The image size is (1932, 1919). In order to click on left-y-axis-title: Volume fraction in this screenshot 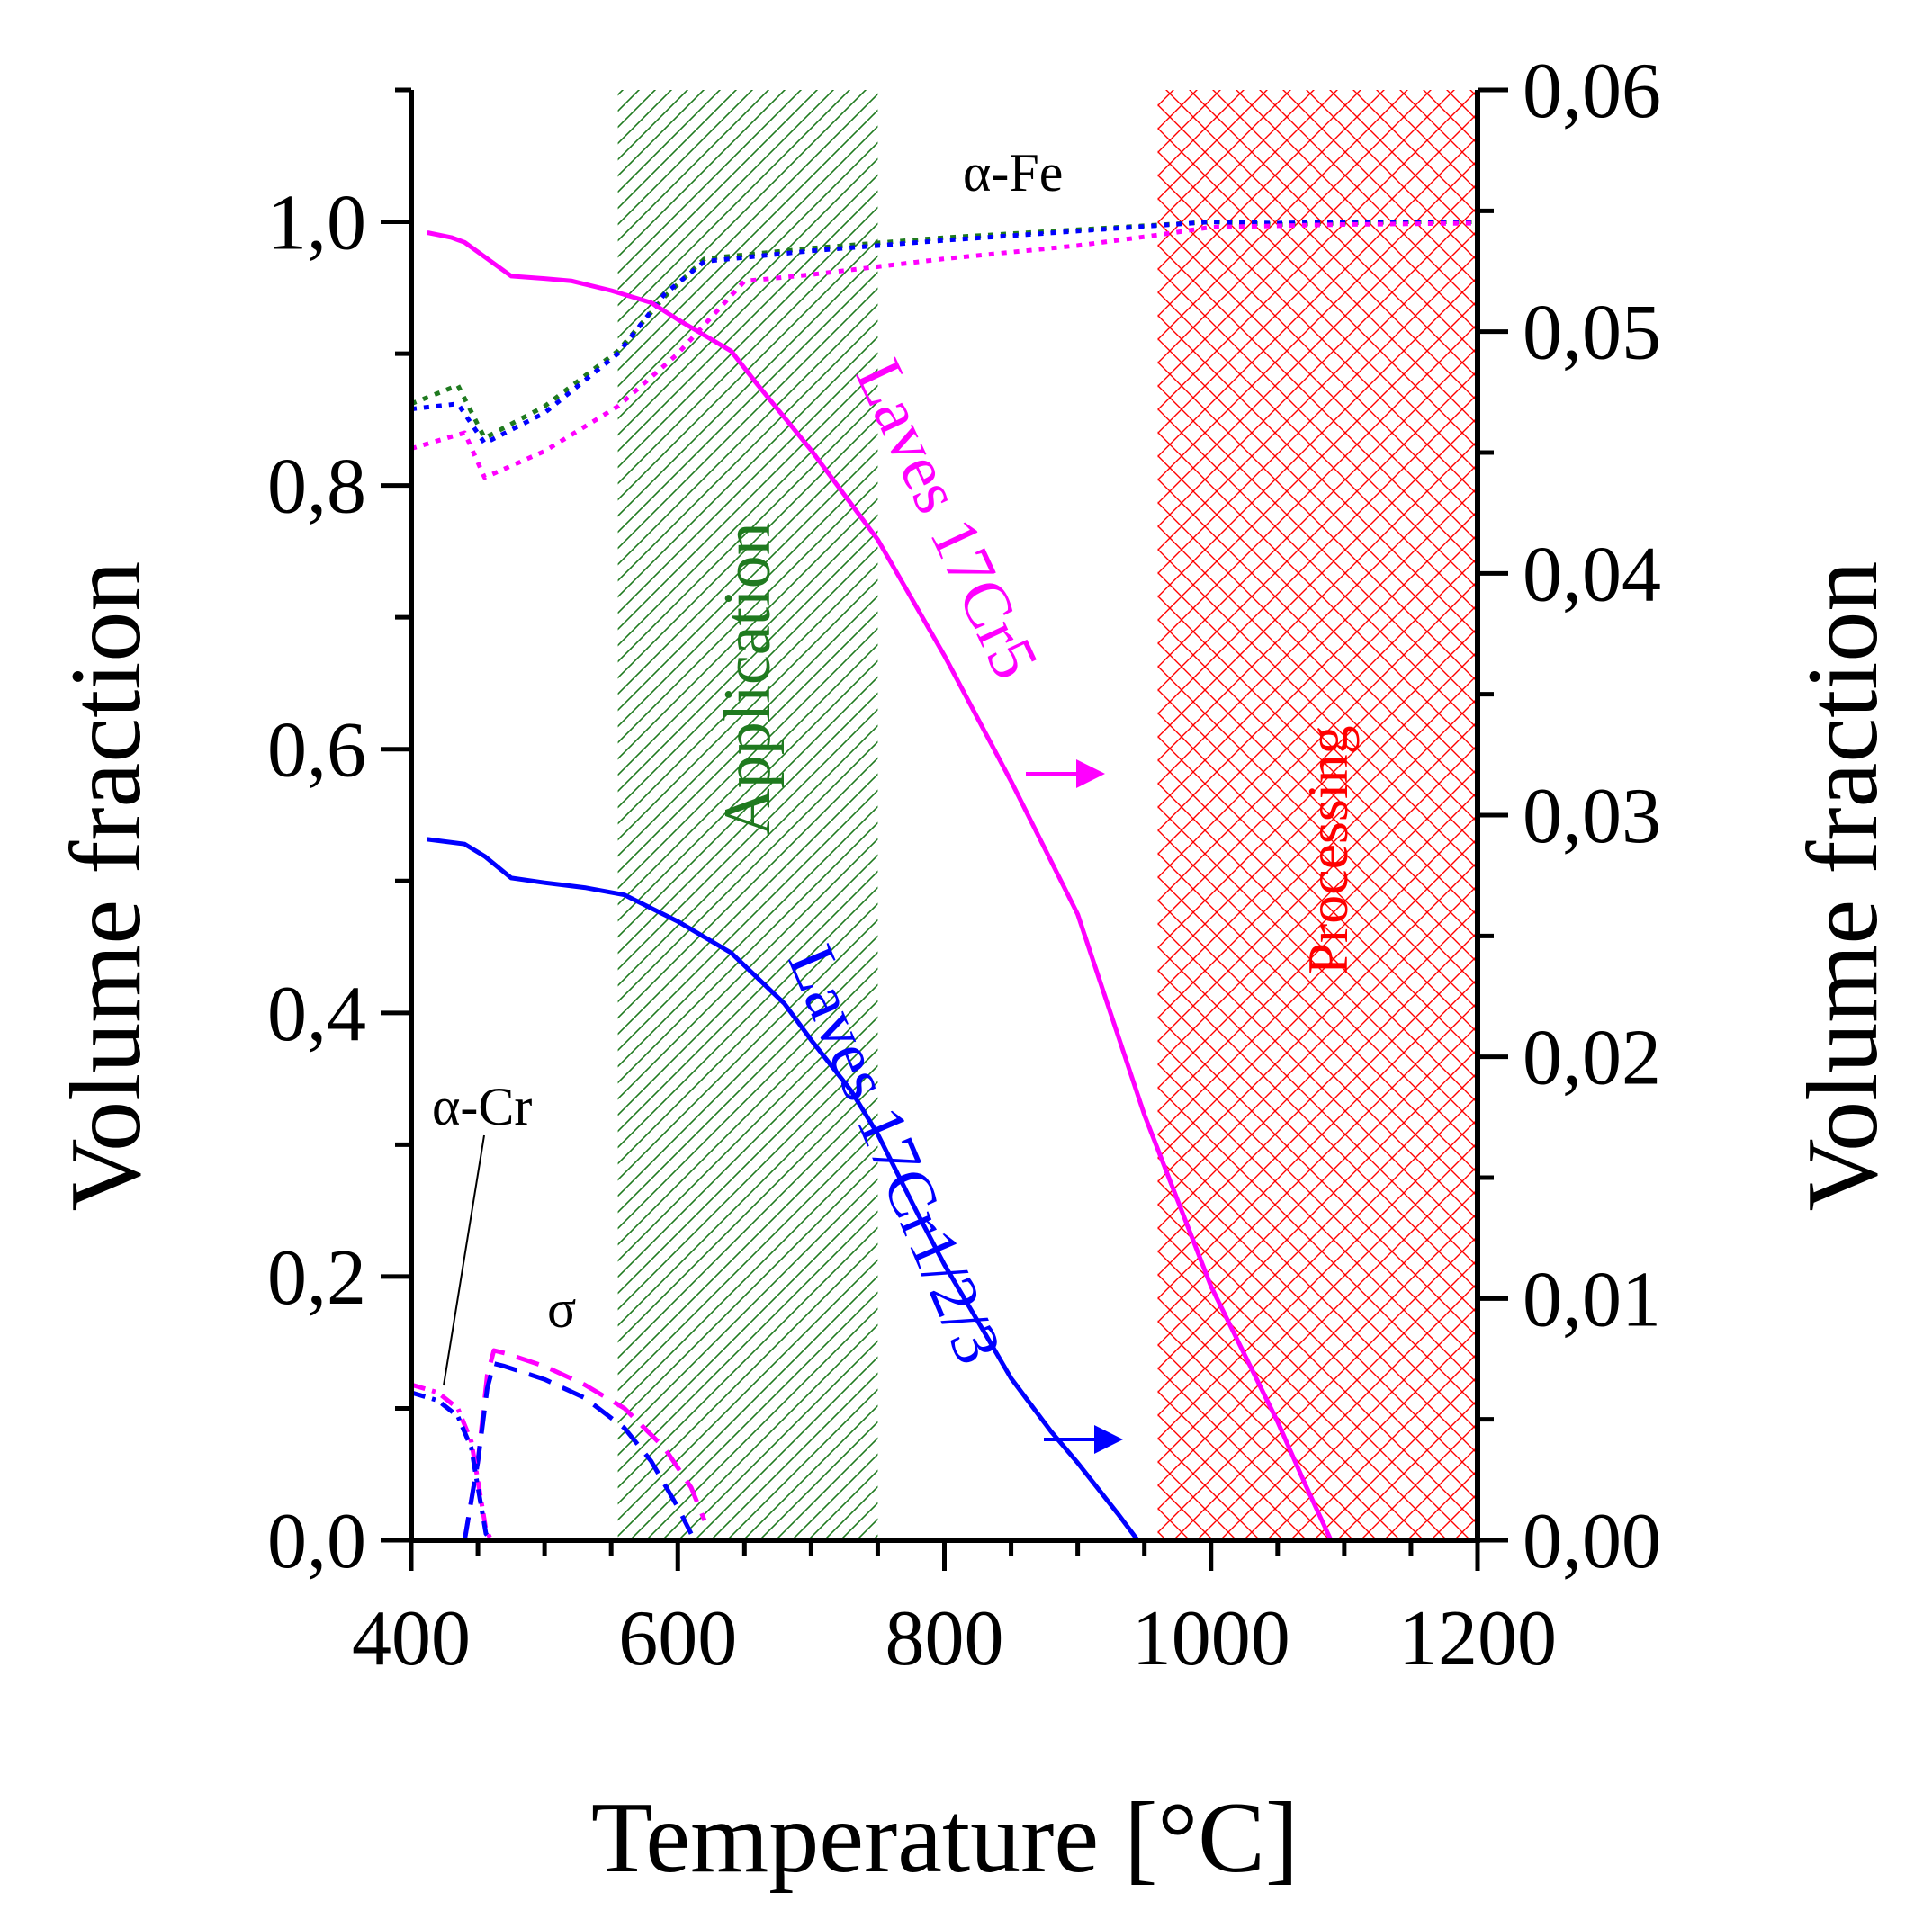, I will do `click(106, 886)`.